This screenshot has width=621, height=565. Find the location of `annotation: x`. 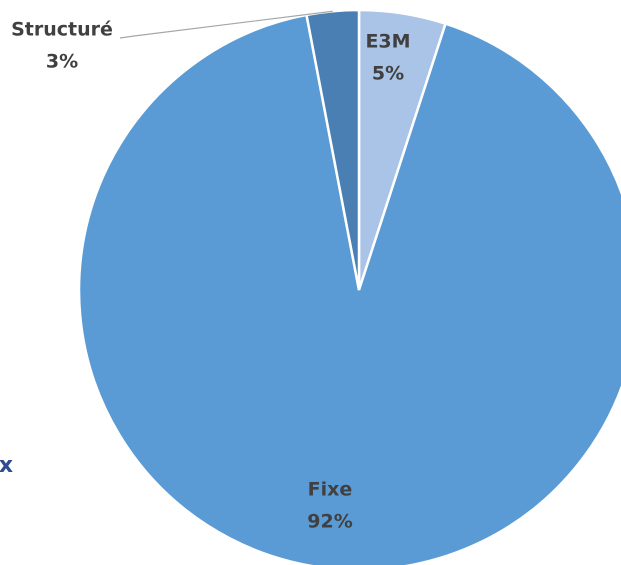

annotation: x is located at coordinates (6, 465).